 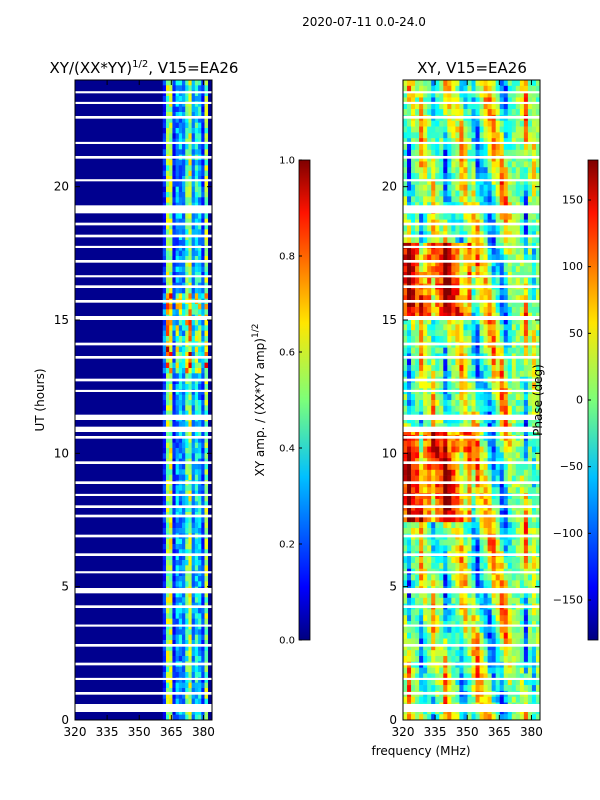 What do you see at coordinates (143, 180) in the screenshot?
I see `flagged-gap` at bounding box center [143, 180].